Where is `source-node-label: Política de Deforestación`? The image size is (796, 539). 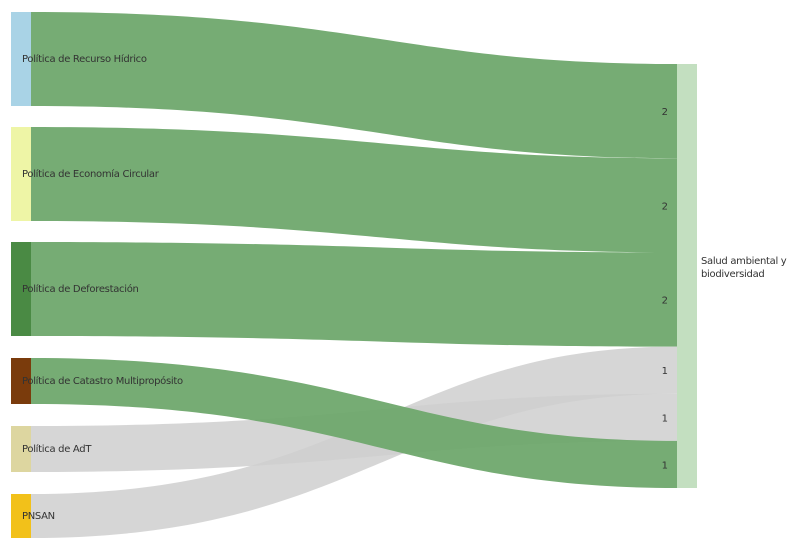
source-node-label: Política de Deforestación is located at coordinates (80, 289).